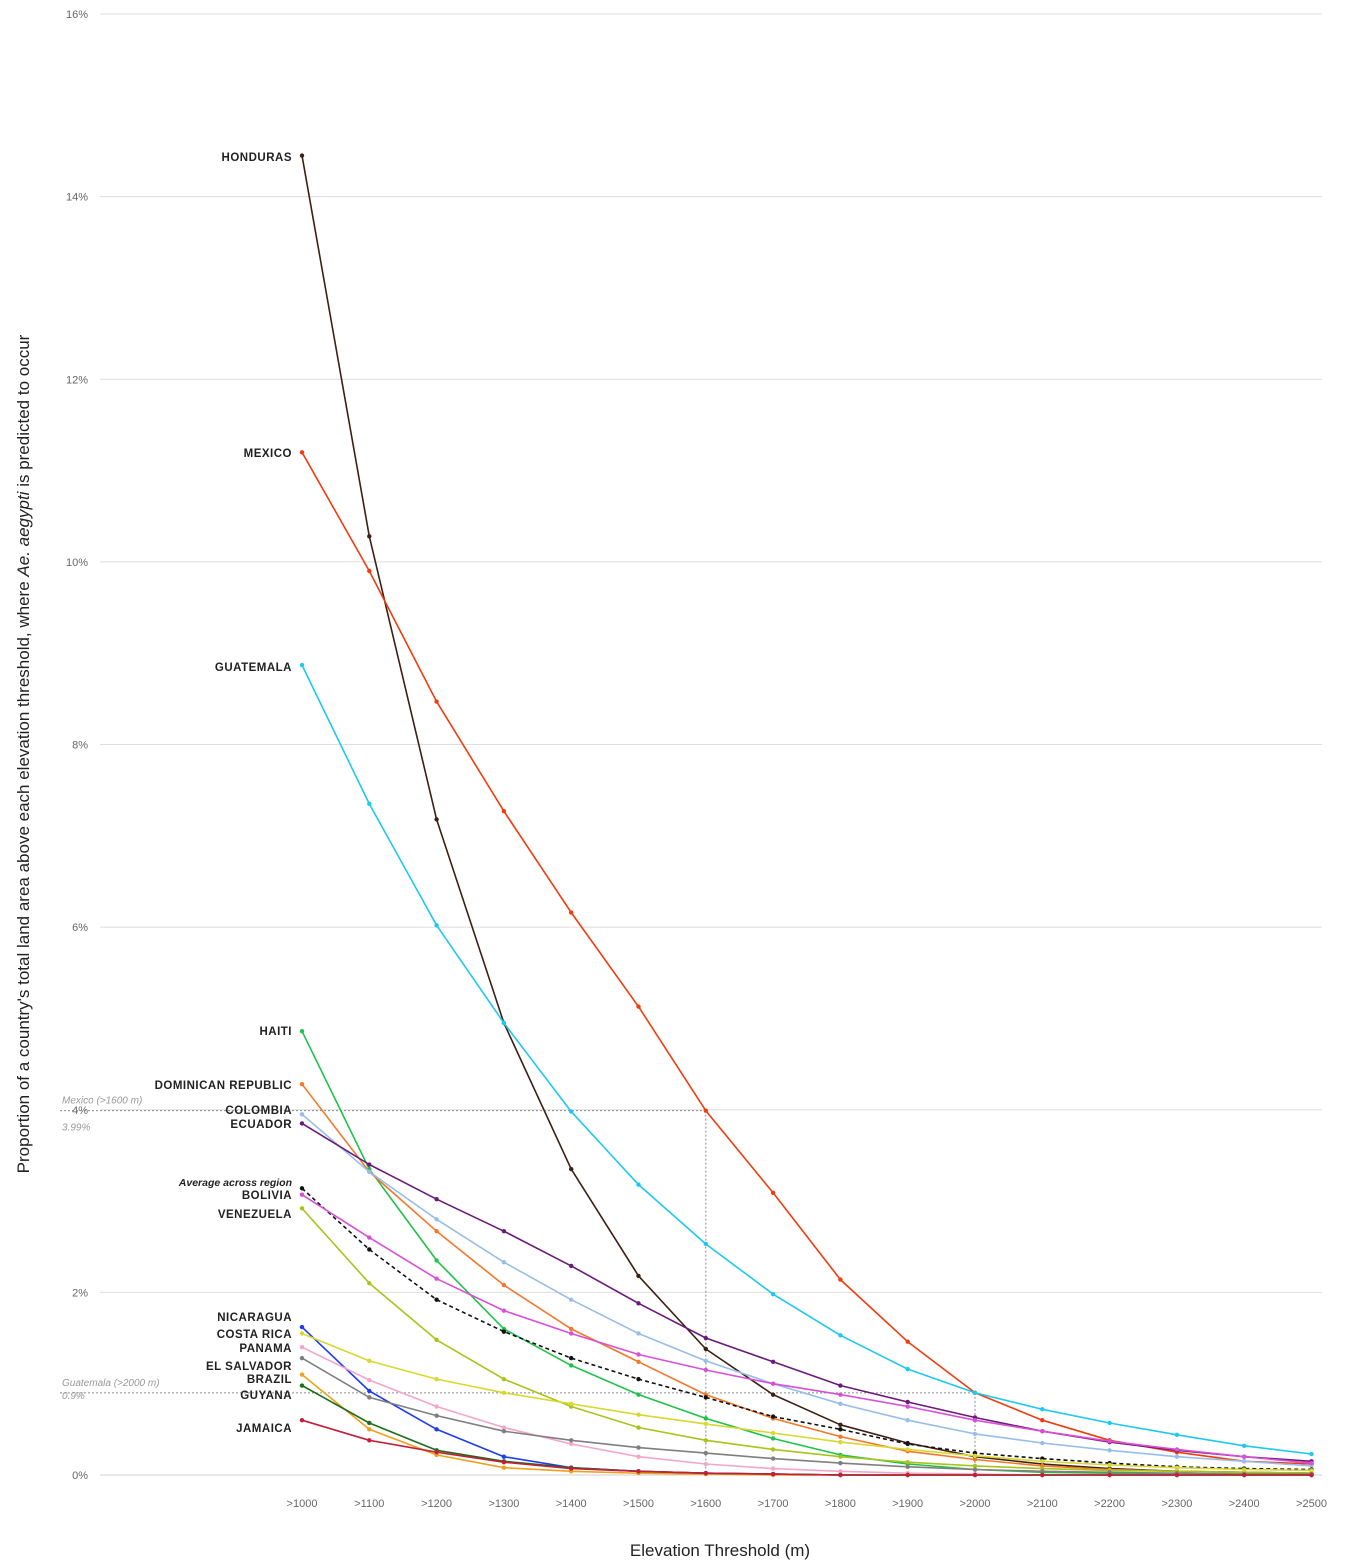 This screenshot has height=1568, width=1351. Describe the element at coordinates (254, 1318) in the screenshot. I see `series-label-nicaragua: NICARAGUA` at that location.